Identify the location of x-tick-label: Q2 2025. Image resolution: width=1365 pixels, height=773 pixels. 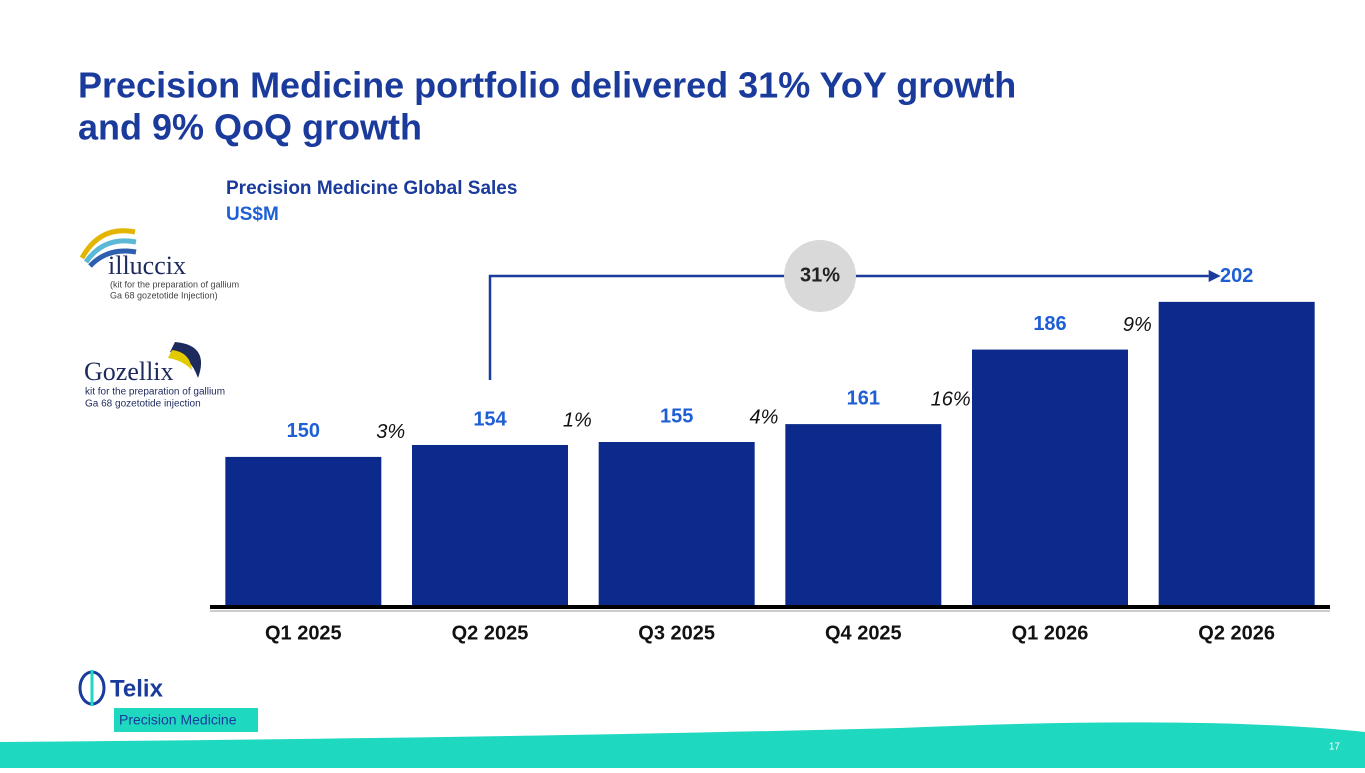
(490, 633).